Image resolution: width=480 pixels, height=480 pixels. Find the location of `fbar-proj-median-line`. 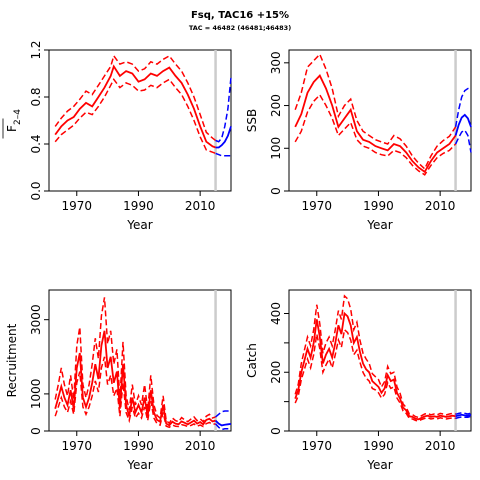

fbar-proj-median-line is located at coordinates (223, 137).